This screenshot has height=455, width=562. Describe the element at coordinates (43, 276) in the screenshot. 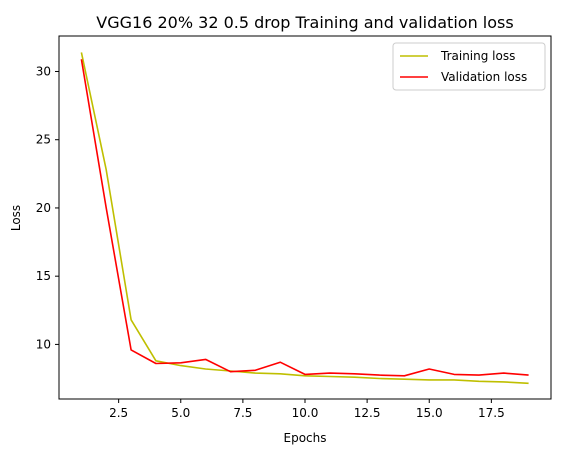

I see `y-tick-label: 15` at that location.